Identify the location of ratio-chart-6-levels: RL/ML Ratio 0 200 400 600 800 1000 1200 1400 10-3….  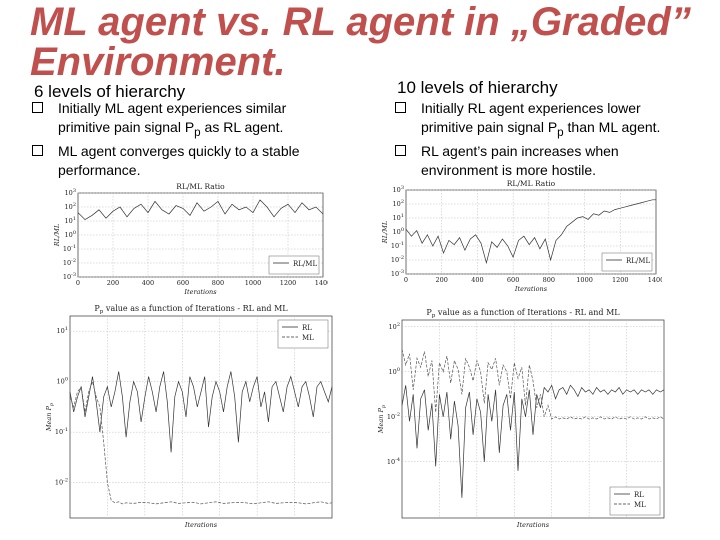
(190, 239).